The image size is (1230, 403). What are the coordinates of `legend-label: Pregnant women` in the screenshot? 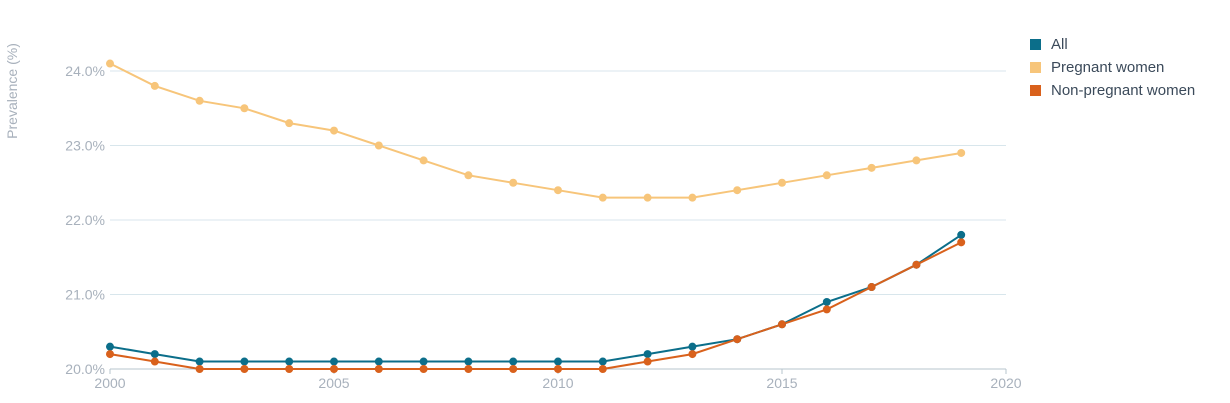 It's located at (1108, 67).